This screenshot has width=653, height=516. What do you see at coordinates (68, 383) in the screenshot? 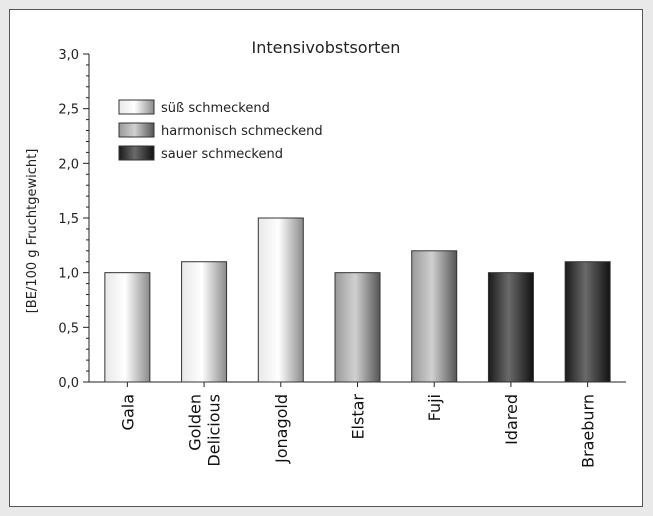
I see `y-tick-label: 0,0` at bounding box center [68, 383].